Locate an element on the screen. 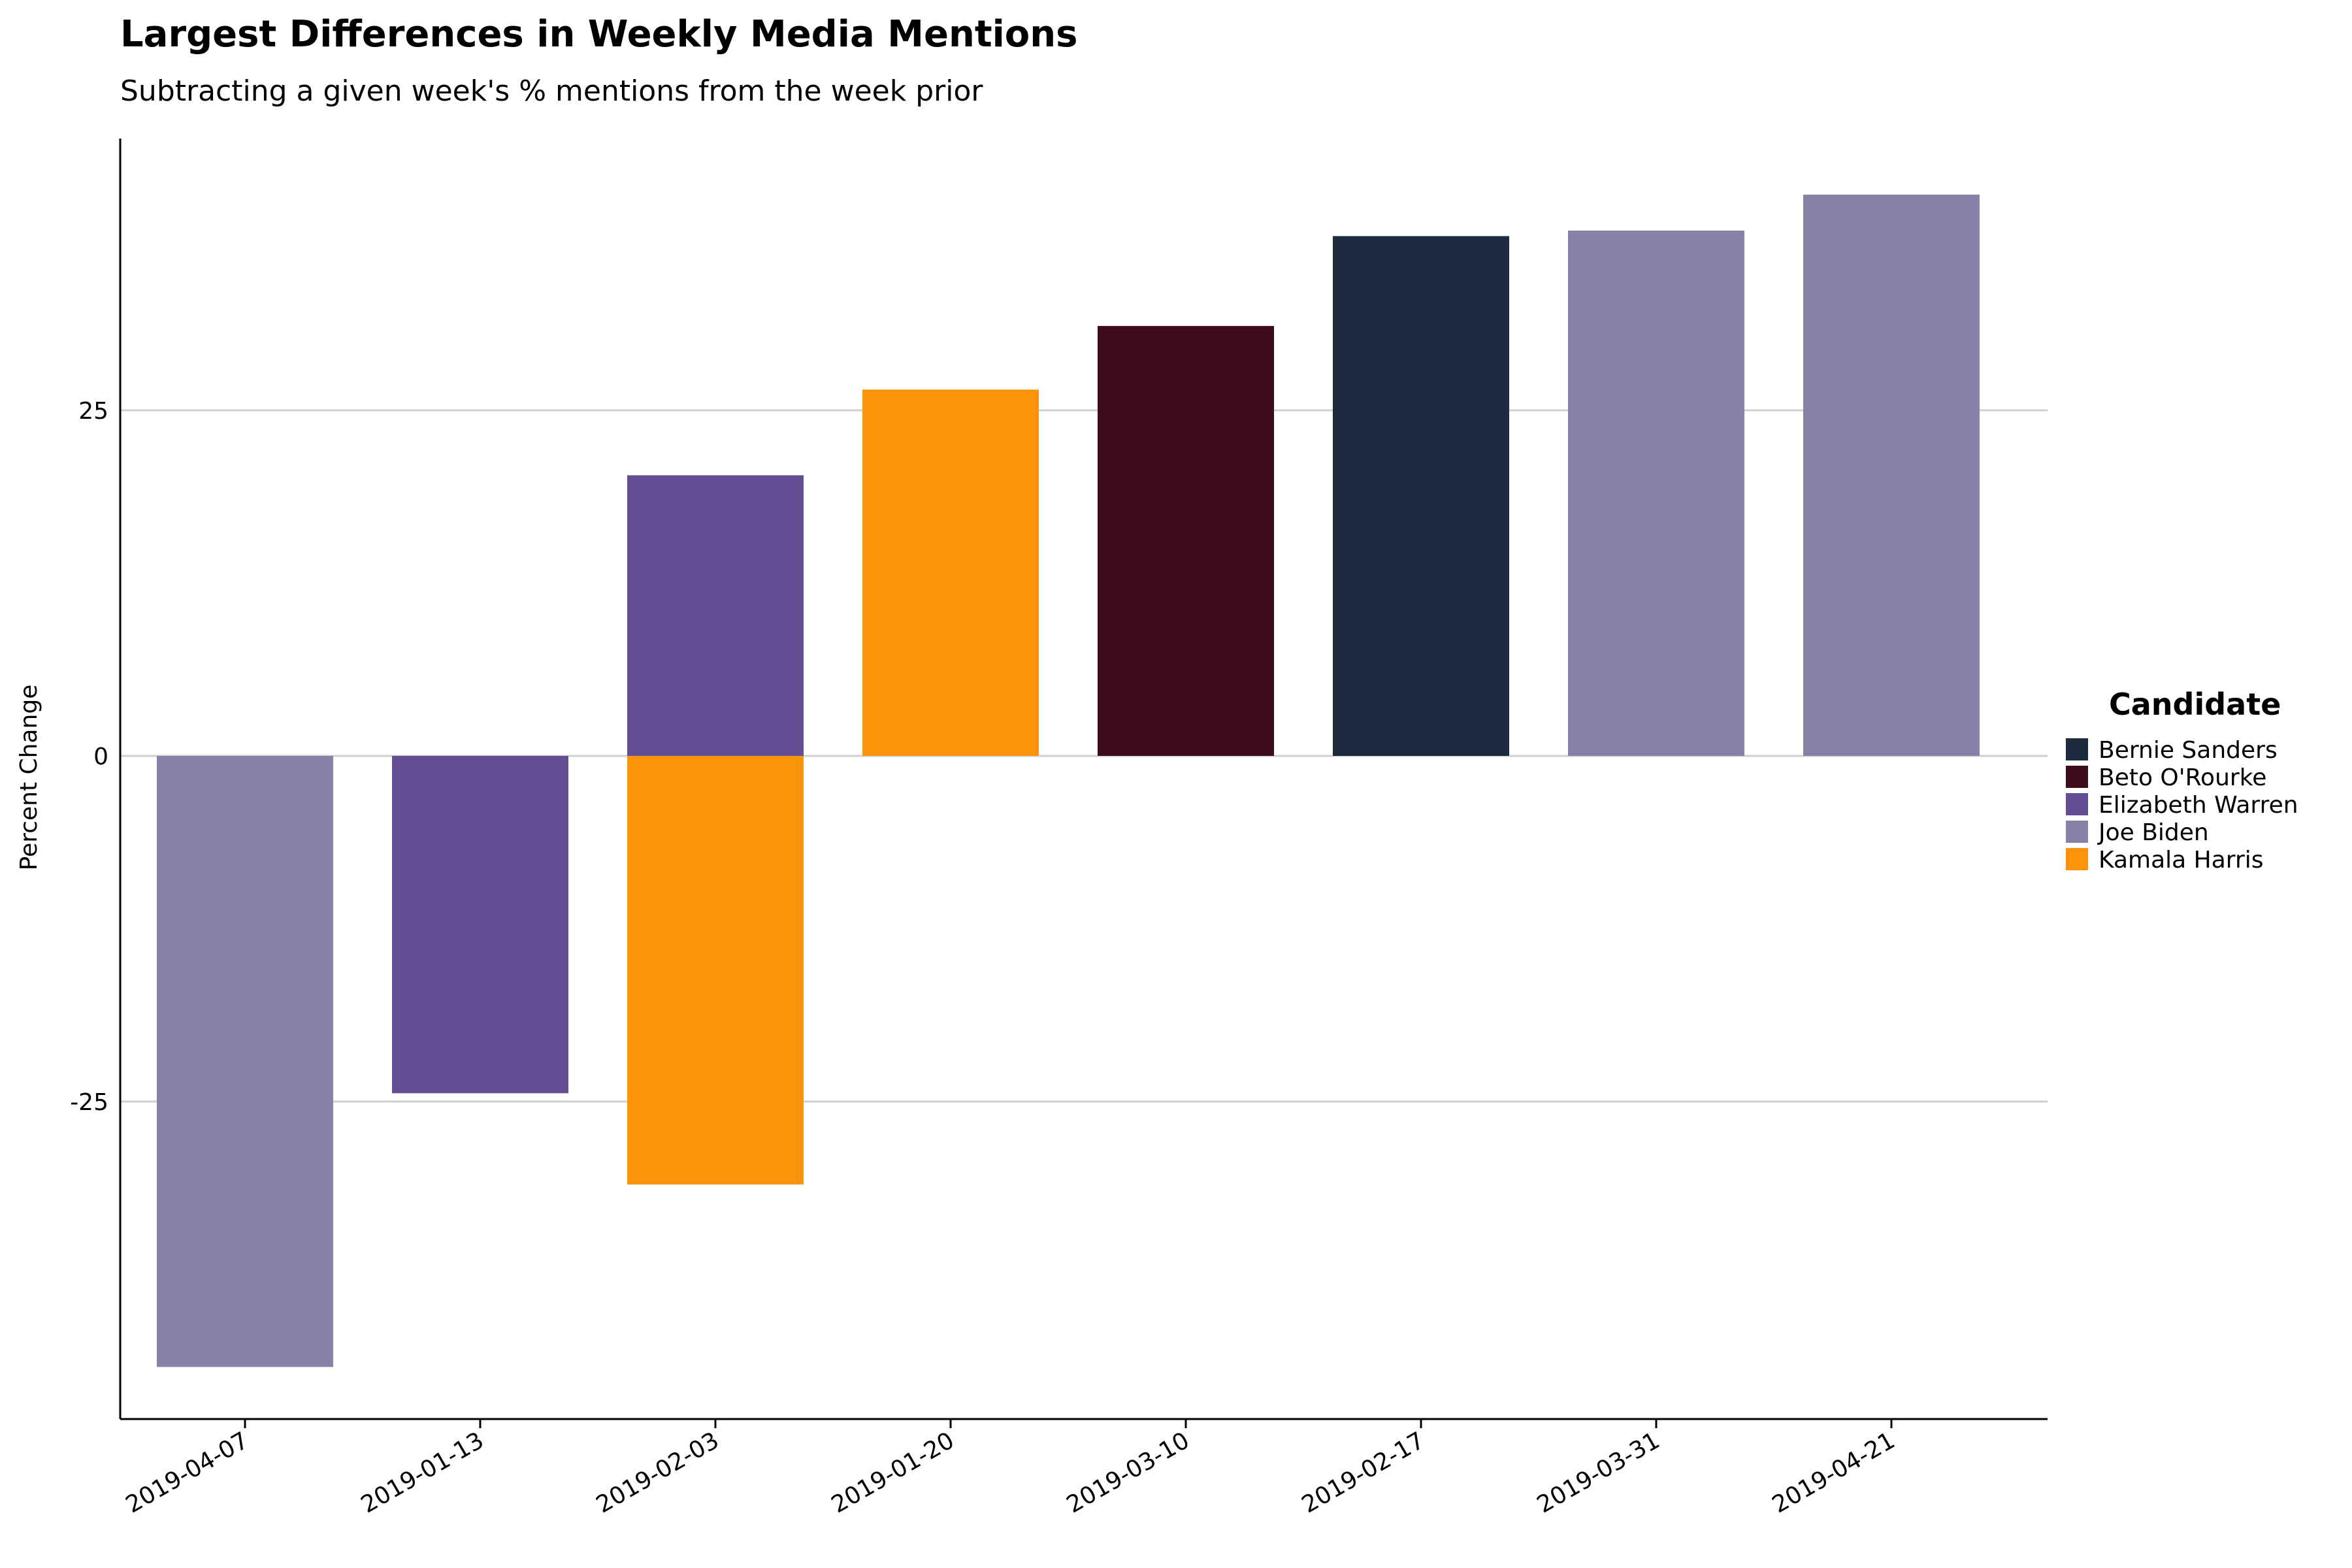  x-tick-label: 2019-01-13 is located at coordinates (423, 1472).